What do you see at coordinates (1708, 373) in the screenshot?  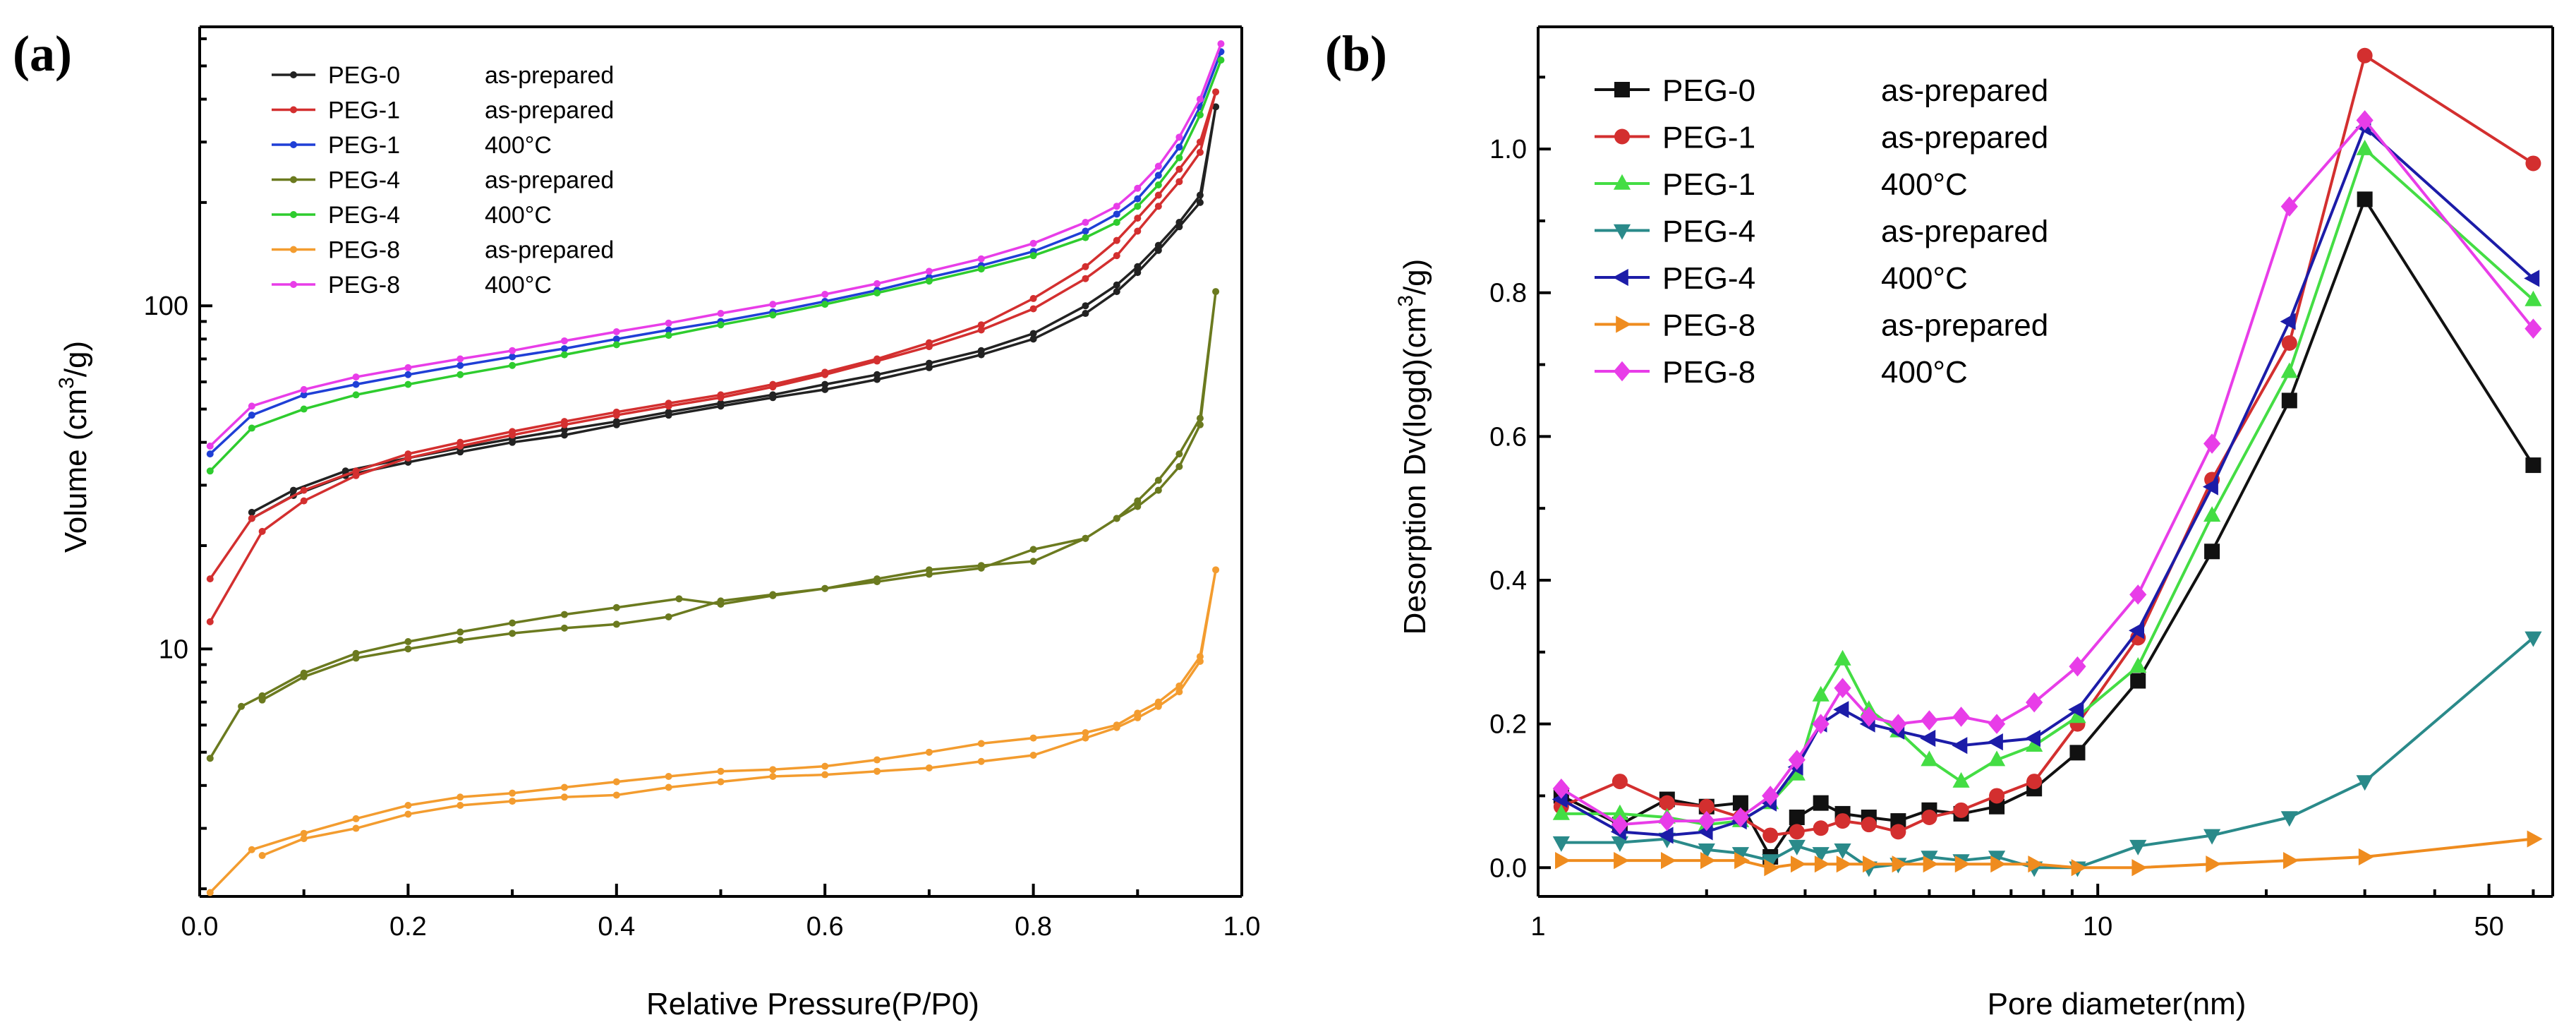 I see `panel-b-legend-name: PEG-8` at bounding box center [1708, 373].